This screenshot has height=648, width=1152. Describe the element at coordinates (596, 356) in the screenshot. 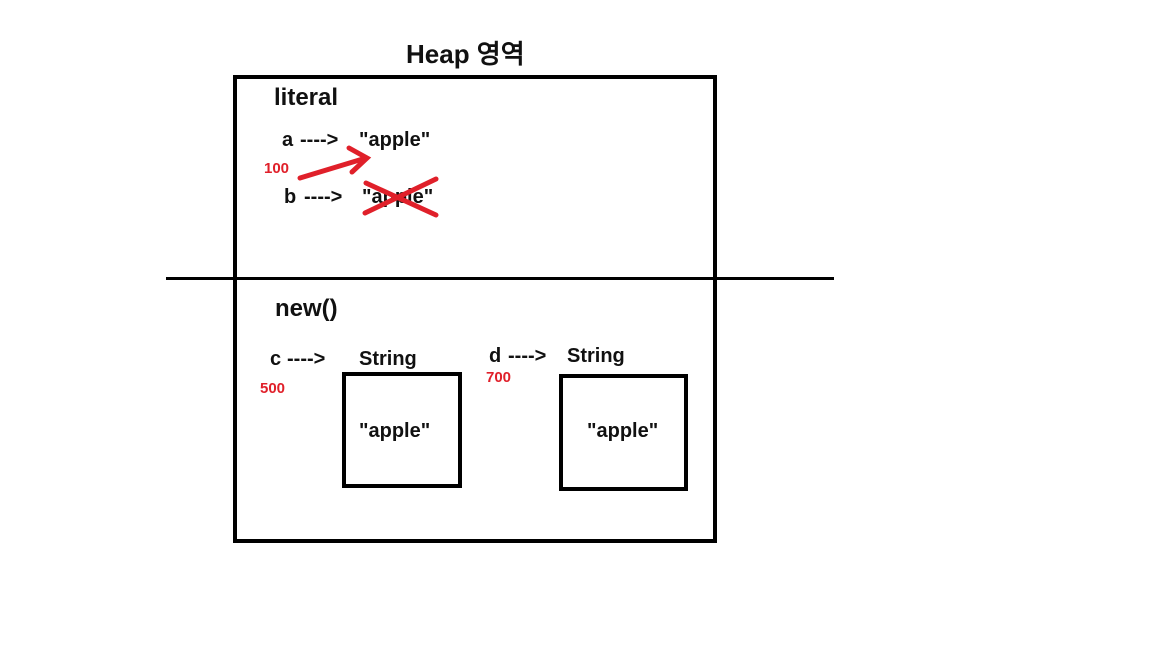

I see `string-type-label-d: String` at that location.